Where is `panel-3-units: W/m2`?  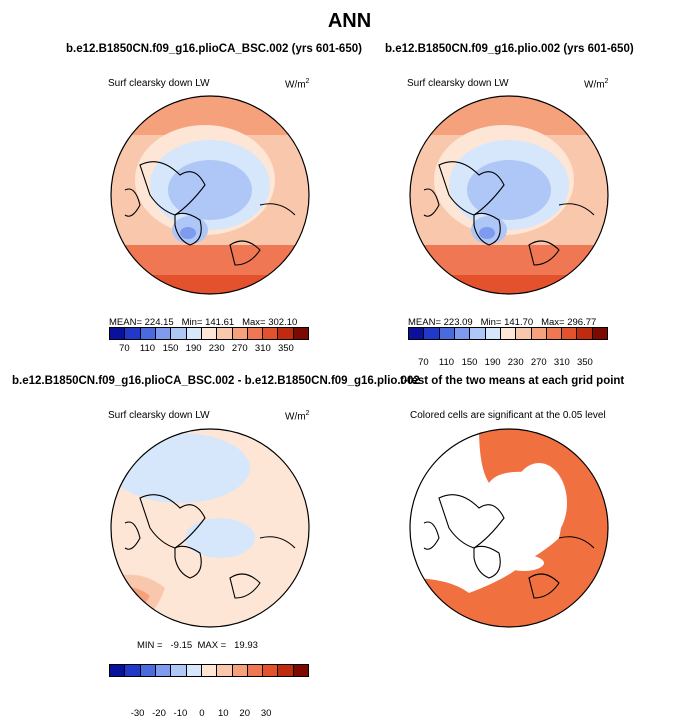 panel-3-units: W/m2 is located at coordinates (297, 416).